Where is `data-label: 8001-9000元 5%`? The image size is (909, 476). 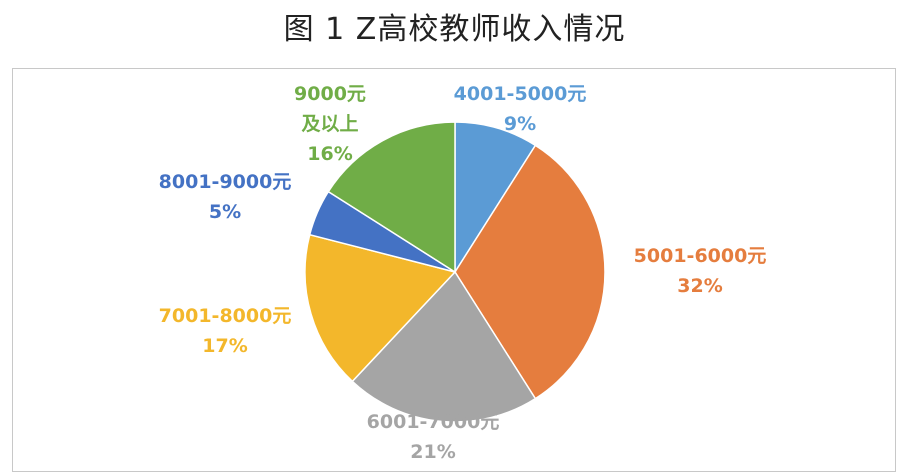
data-label: 8001-9000元 5% is located at coordinates (225, 197).